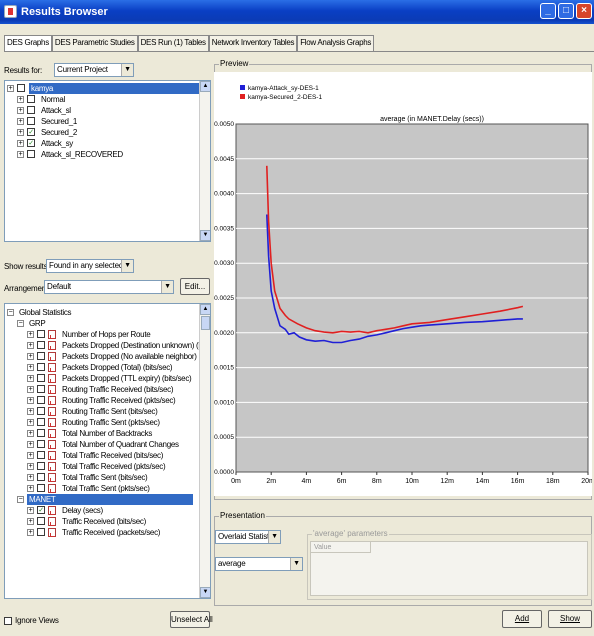  Describe the element at coordinates (570, 619) in the screenshot. I see `show-button: Show` at that location.